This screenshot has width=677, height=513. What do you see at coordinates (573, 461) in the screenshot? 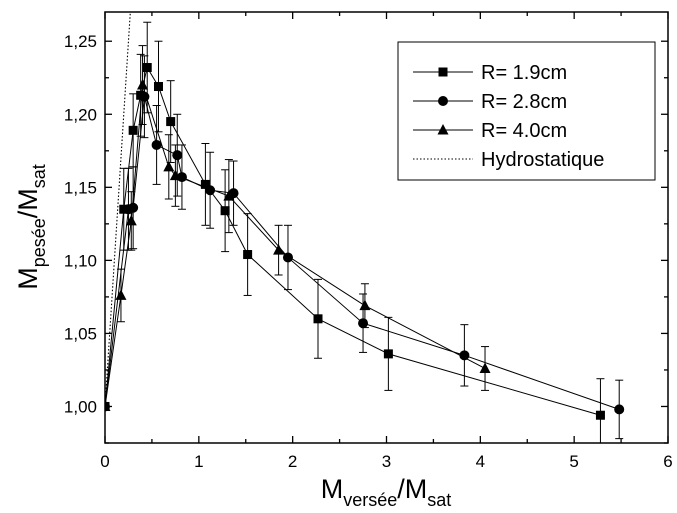
I see `x-tick-label: 5` at bounding box center [573, 461].